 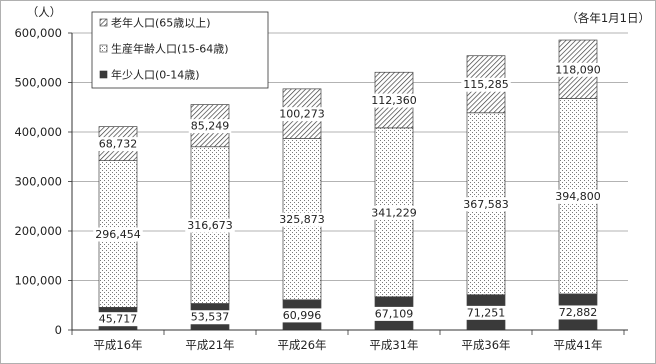 I want to click on data-label-s0-c5: 72,882, so click(x=578, y=312).